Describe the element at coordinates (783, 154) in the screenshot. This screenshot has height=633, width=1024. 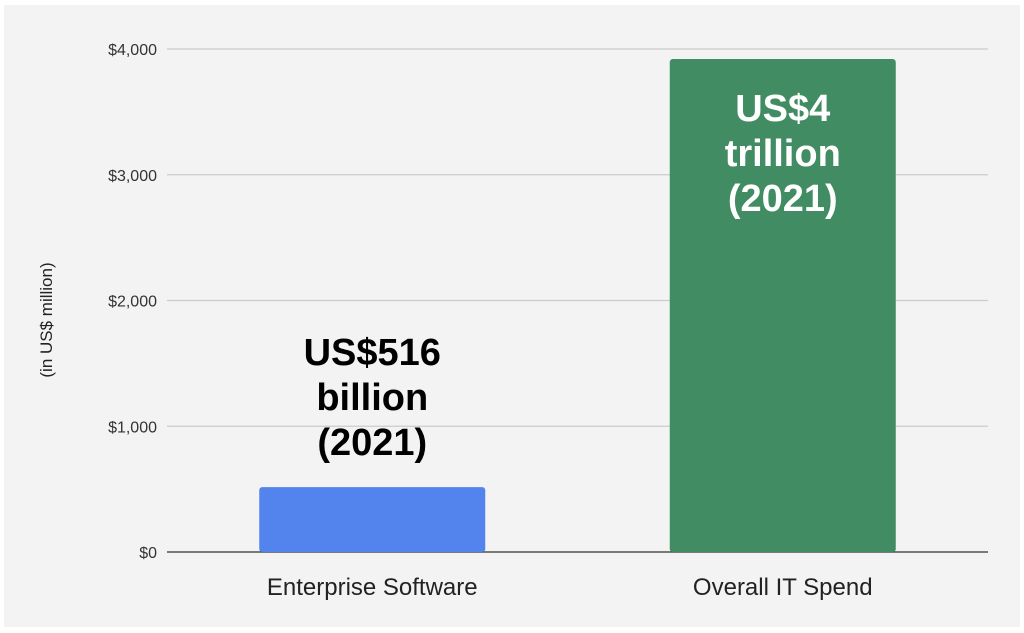
I see `data-label: trillion` at that location.